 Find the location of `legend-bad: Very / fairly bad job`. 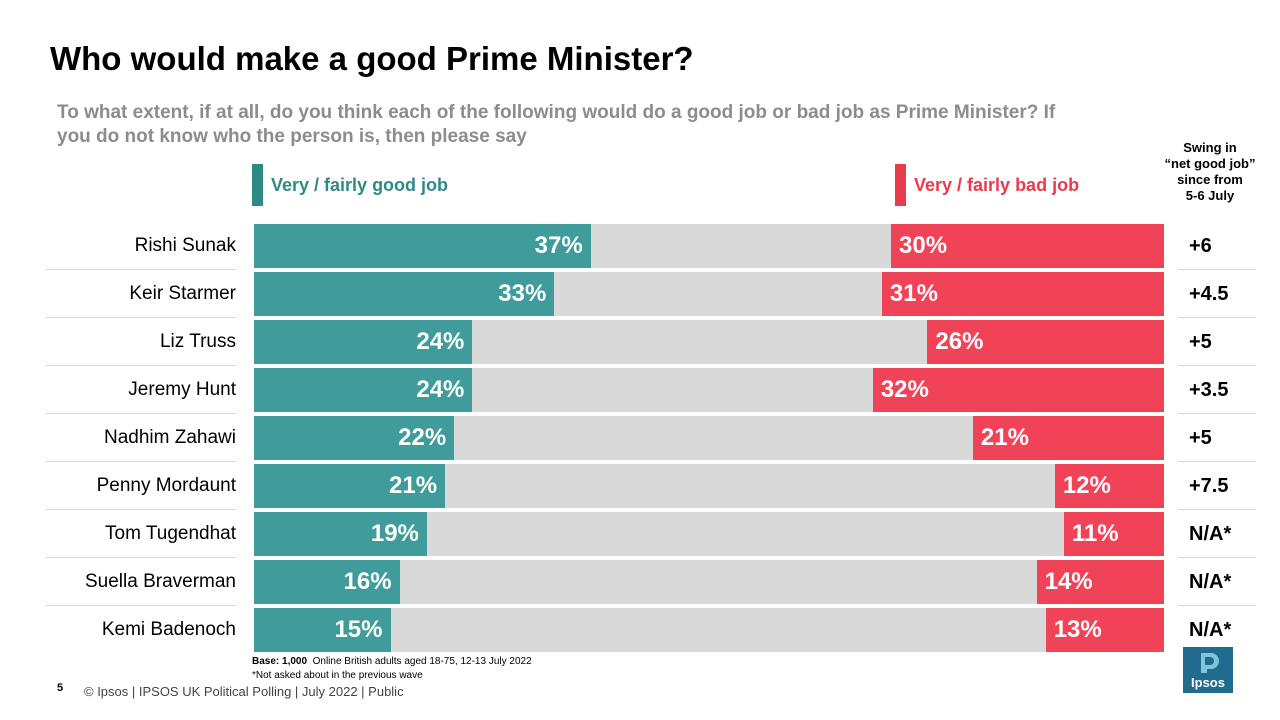

legend-bad: Very / fairly bad job is located at coordinates (987, 185).